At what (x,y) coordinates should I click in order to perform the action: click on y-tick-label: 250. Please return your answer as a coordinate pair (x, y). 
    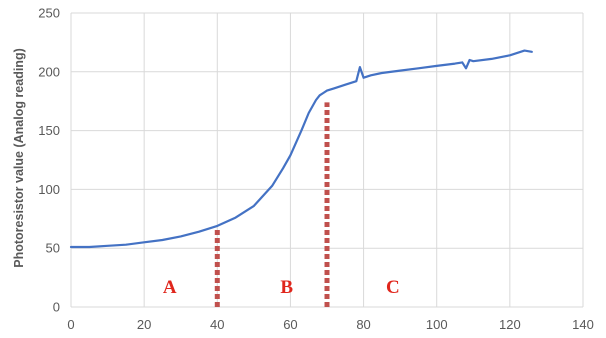
    Looking at the image, I should click on (49, 13).